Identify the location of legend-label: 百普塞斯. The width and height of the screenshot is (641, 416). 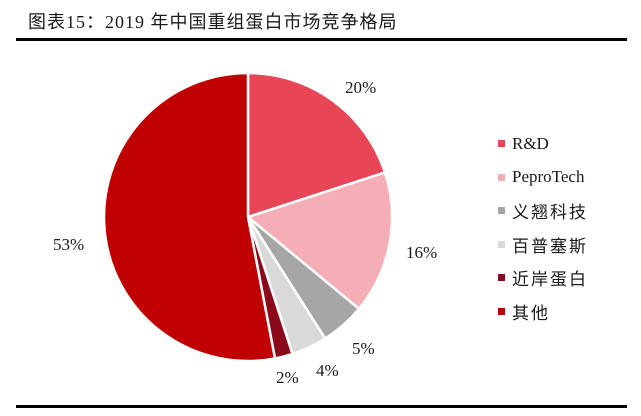
(550, 246).